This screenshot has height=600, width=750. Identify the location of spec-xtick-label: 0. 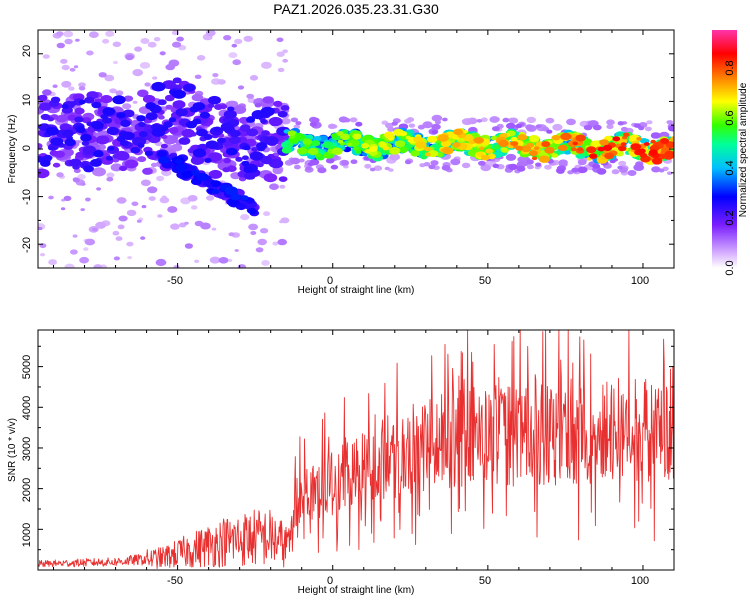
(330, 281).